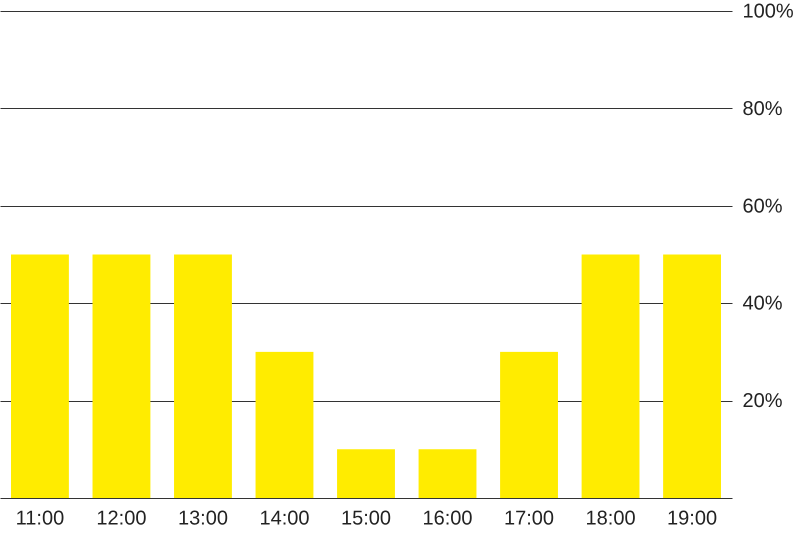 The width and height of the screenshot is (800, 539). What do you see at coordinates (447, 519) in the screenshot?
I see `x-tick-label: 16:00` at bounding box center [447, 519].